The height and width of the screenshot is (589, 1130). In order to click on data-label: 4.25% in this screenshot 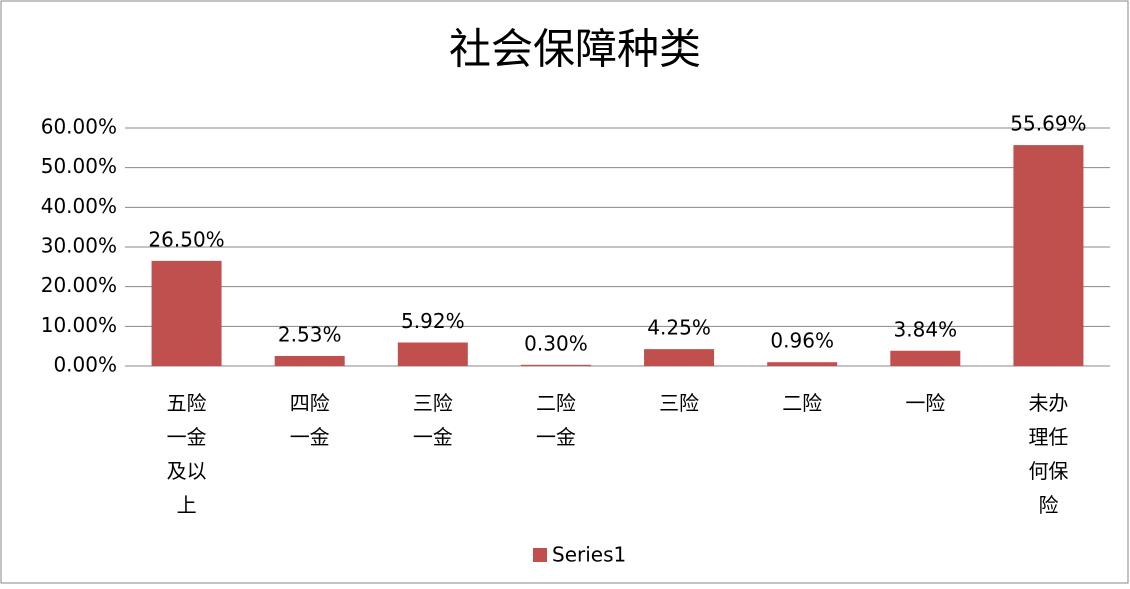, I will do `click(679, 328)`.